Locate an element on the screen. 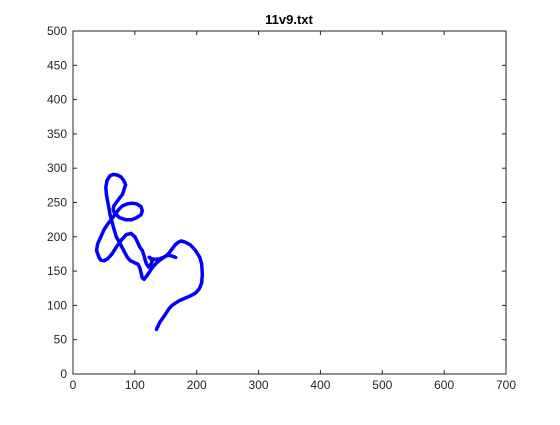 This screenshot has height=425, width=560. x-tick-label: 600 is located at coordinates (444, 385).